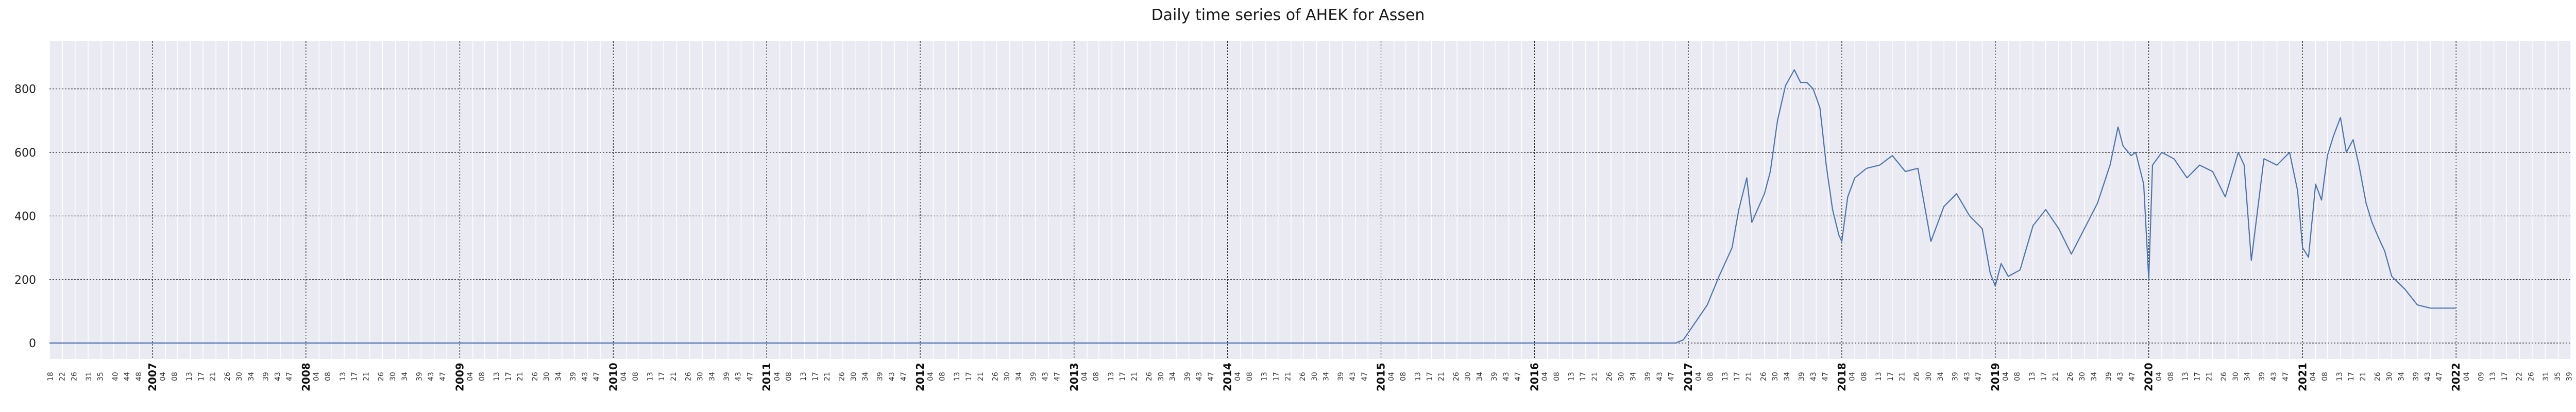 The width and height of the screenshot is (2576, 412). What do you see at coordinates (459, 377) in the screenshot?
I see `year-tick-label: 2009` at bounding box center [459, 377].